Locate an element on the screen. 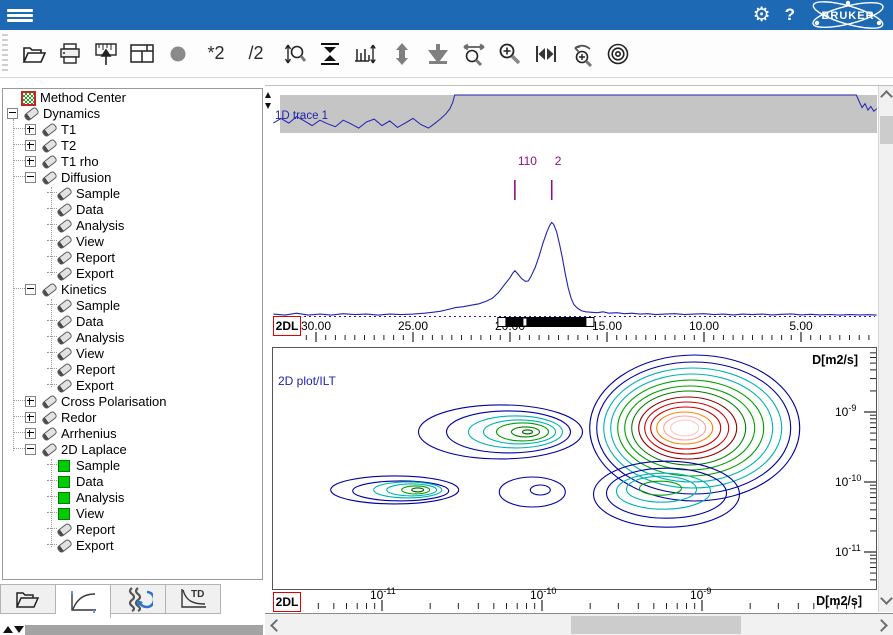  expand-vertical-button is located at coordinates (402, 54).